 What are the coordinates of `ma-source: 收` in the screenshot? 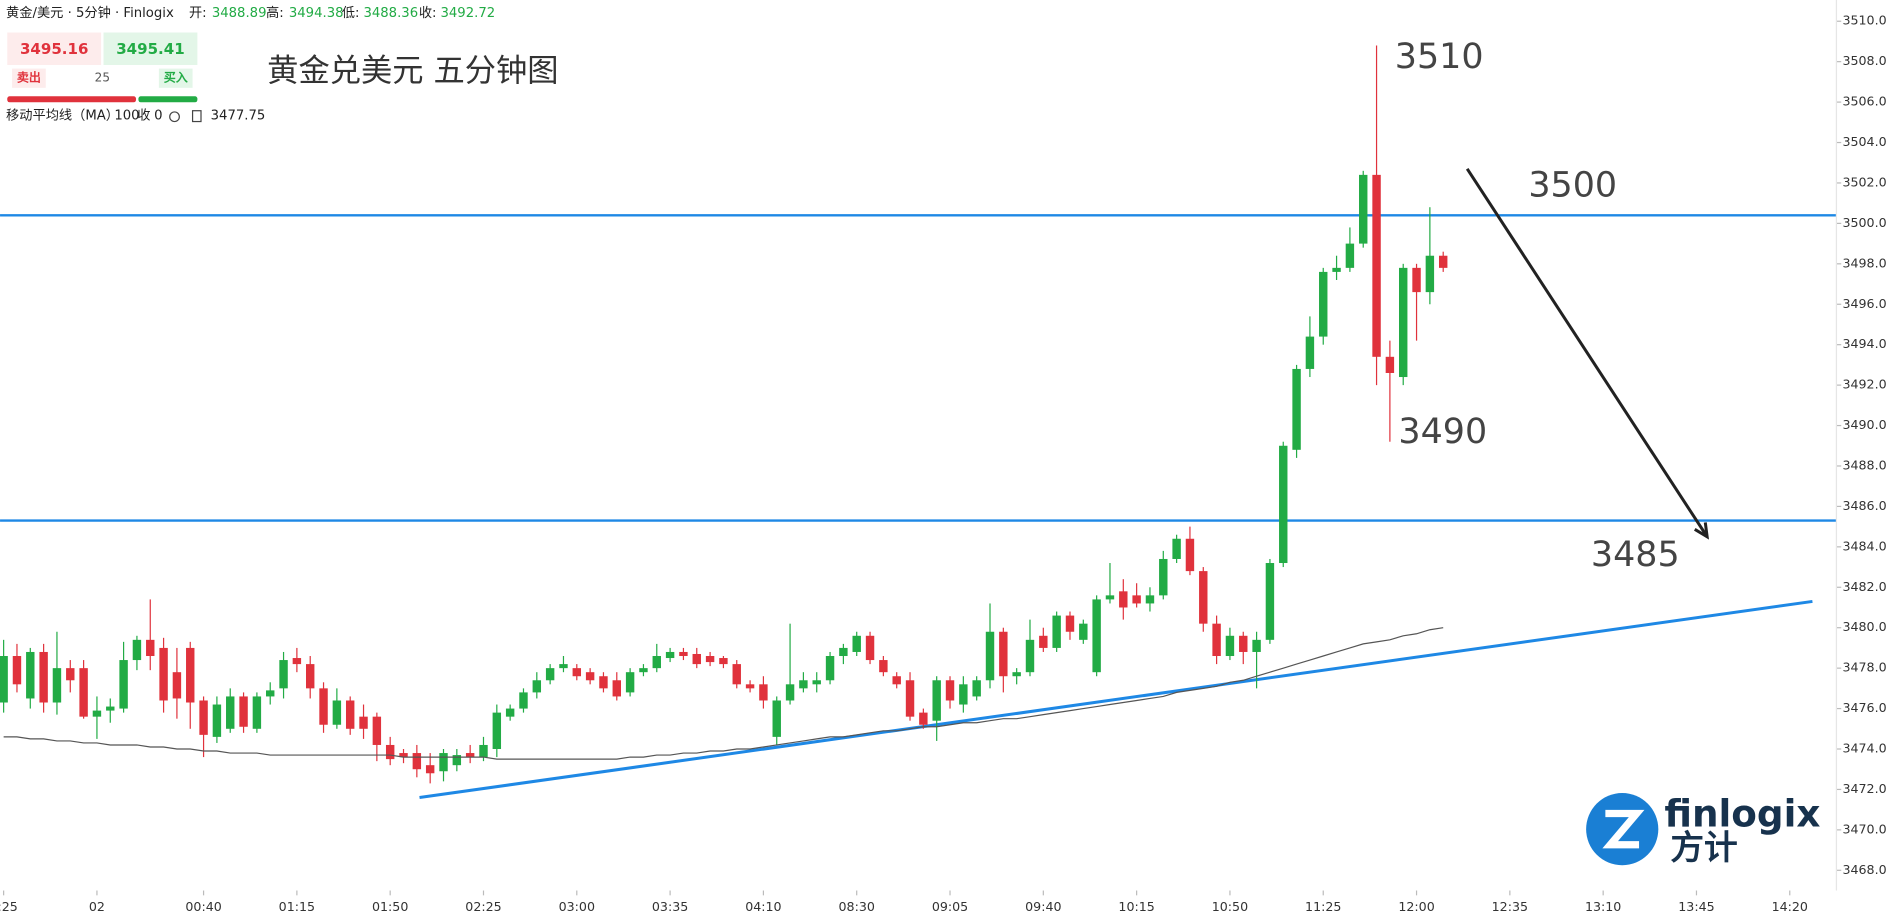 It's located at (143, 116).